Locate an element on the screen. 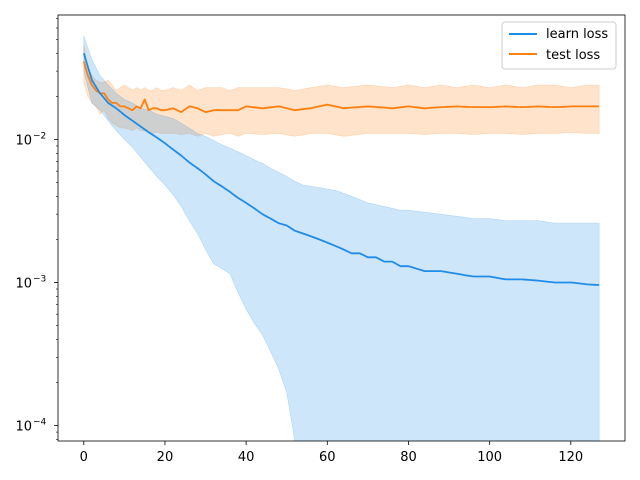  y-tick-exponent: −2 is located at coordinates (39, 136).